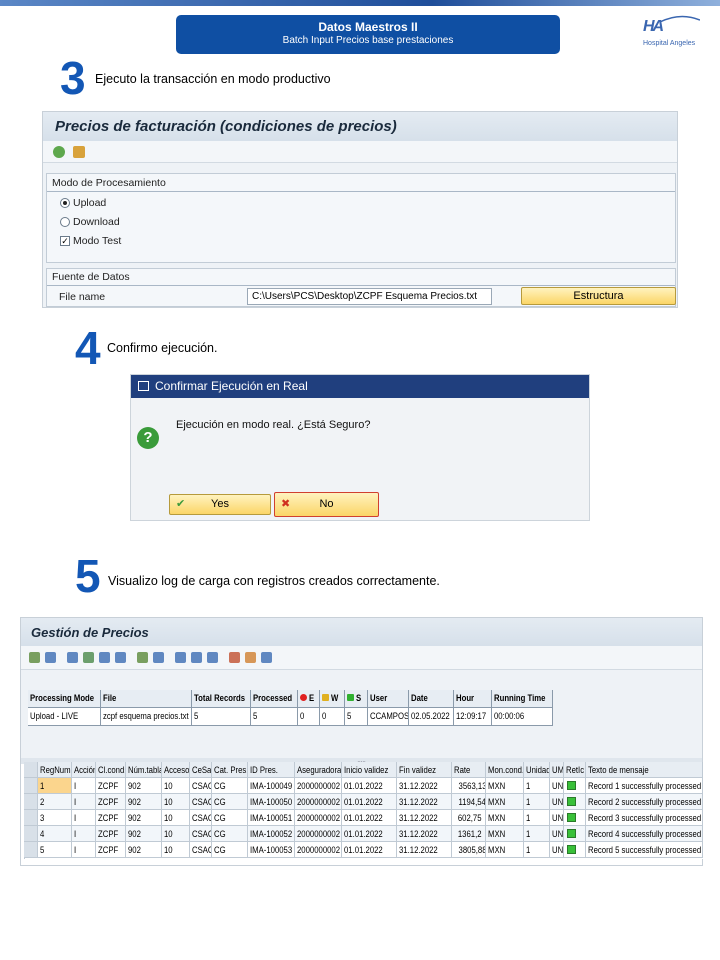 This screenshot has width=720, height=960. What do you see at coordinates (176, 770) in the screenshot?
I see `header-cell: Acceso` at bounding box center [176, 770].